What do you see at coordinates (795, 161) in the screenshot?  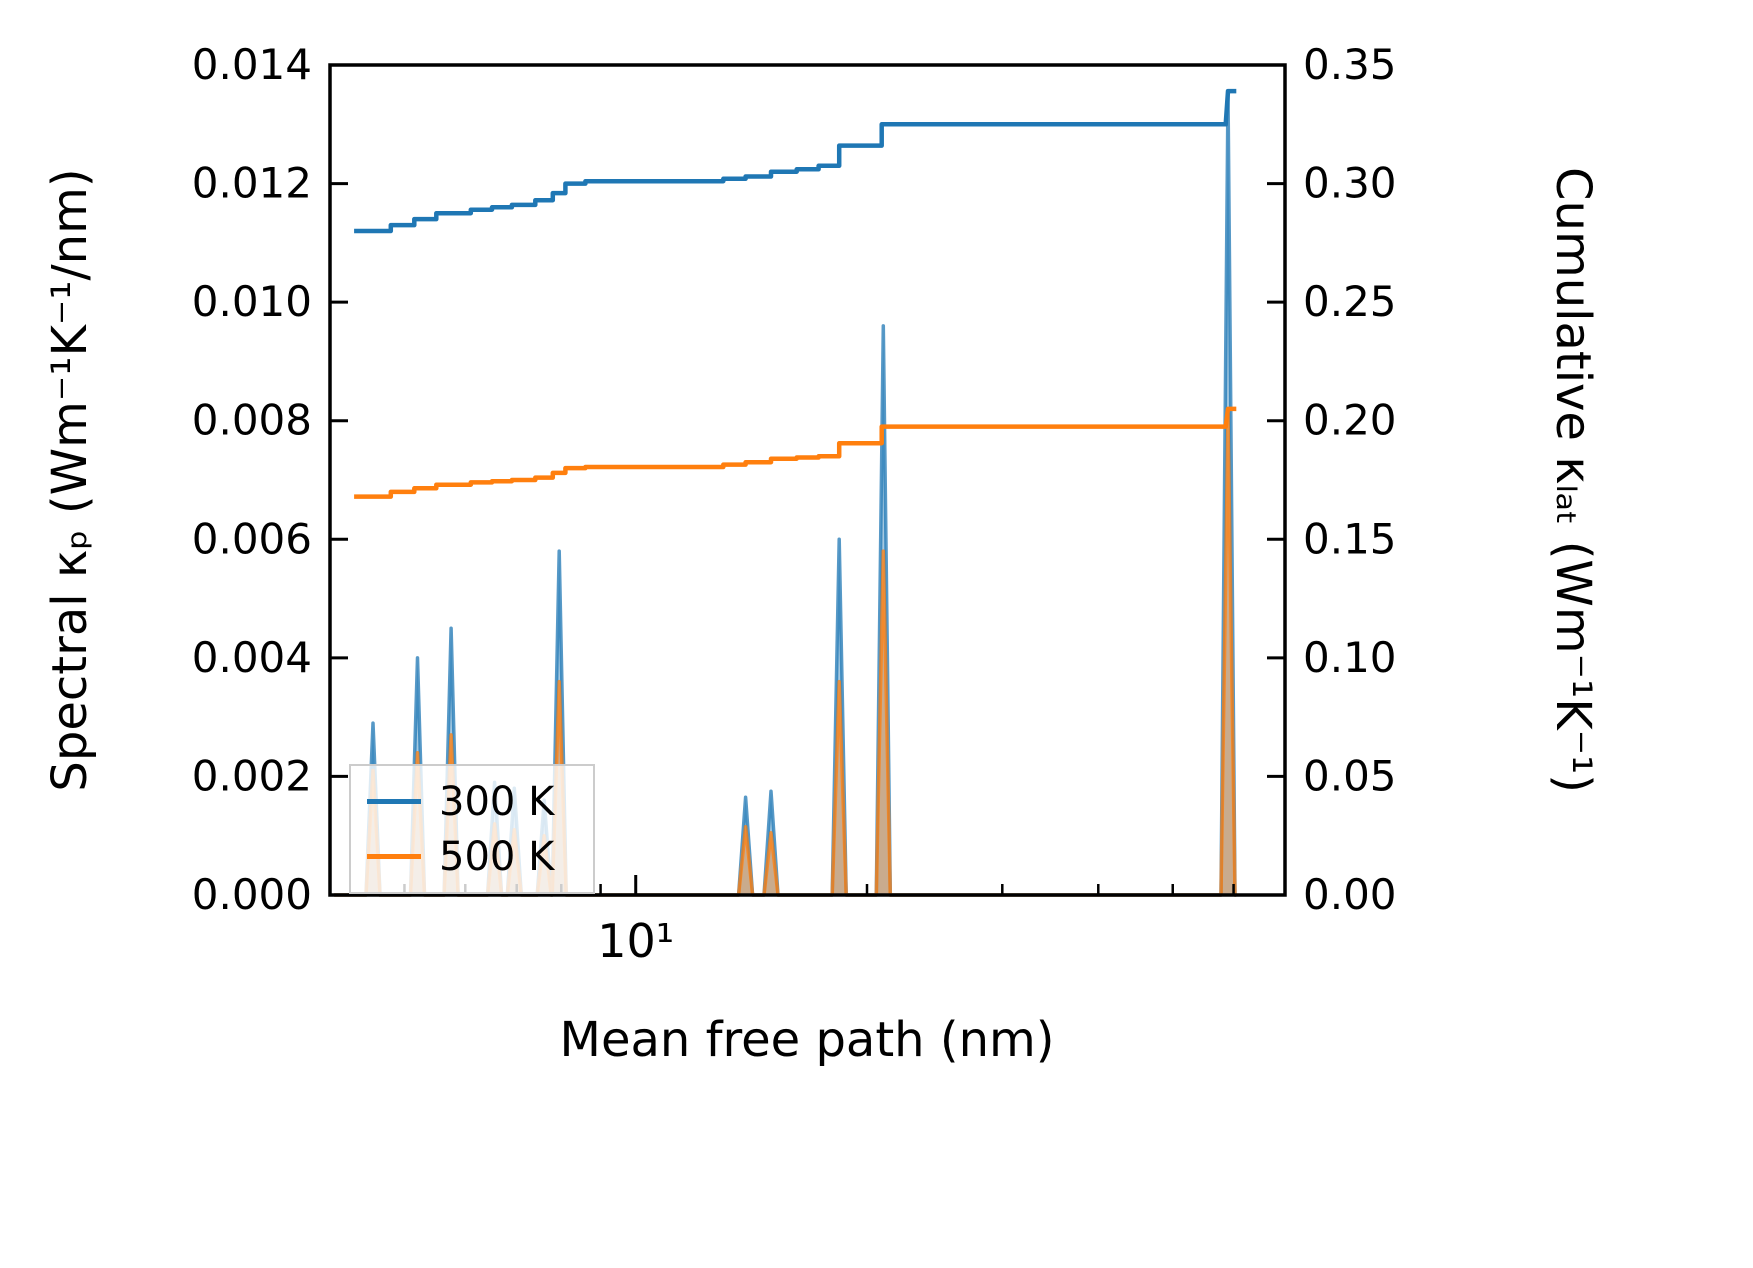 I see `series-300-k-cumulative` at bounding box center [795, 161].